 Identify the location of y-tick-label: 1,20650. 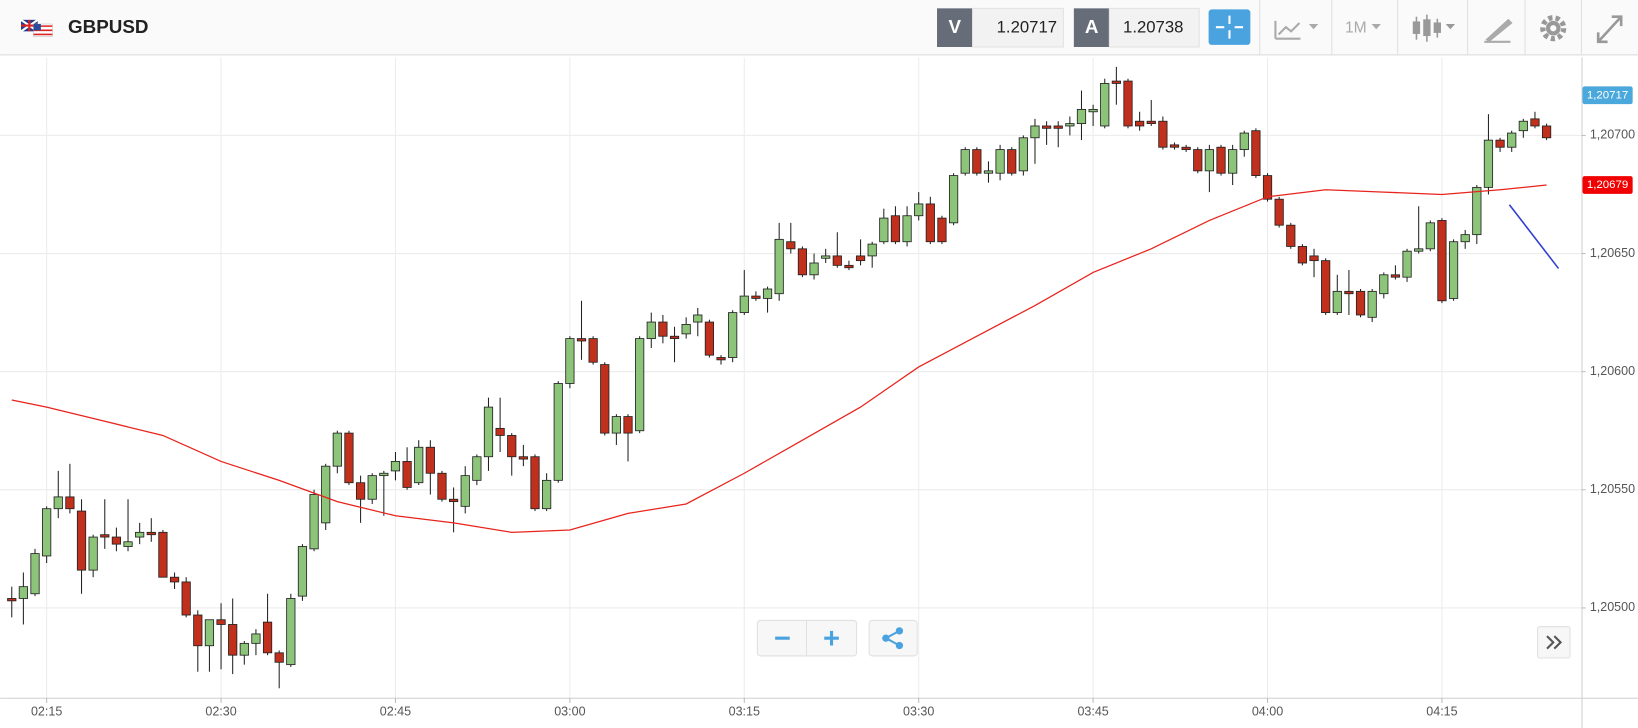
(1612, 253).